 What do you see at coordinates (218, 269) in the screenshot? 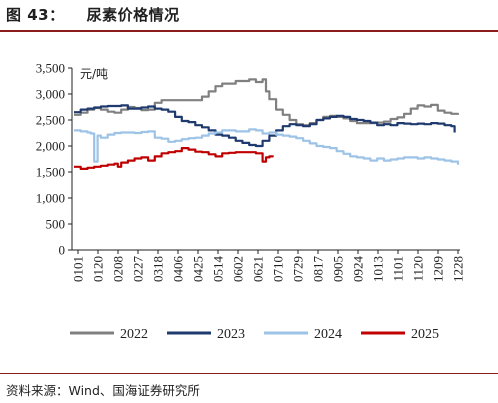
I see `x-tick-label: 0514` at bounding box center [218, 269].